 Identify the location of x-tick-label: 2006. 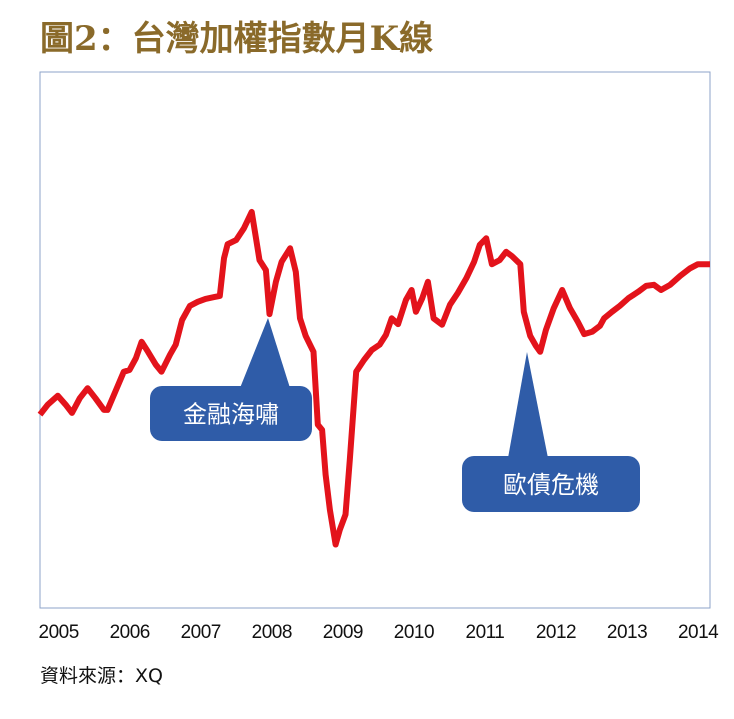
(130, 632).